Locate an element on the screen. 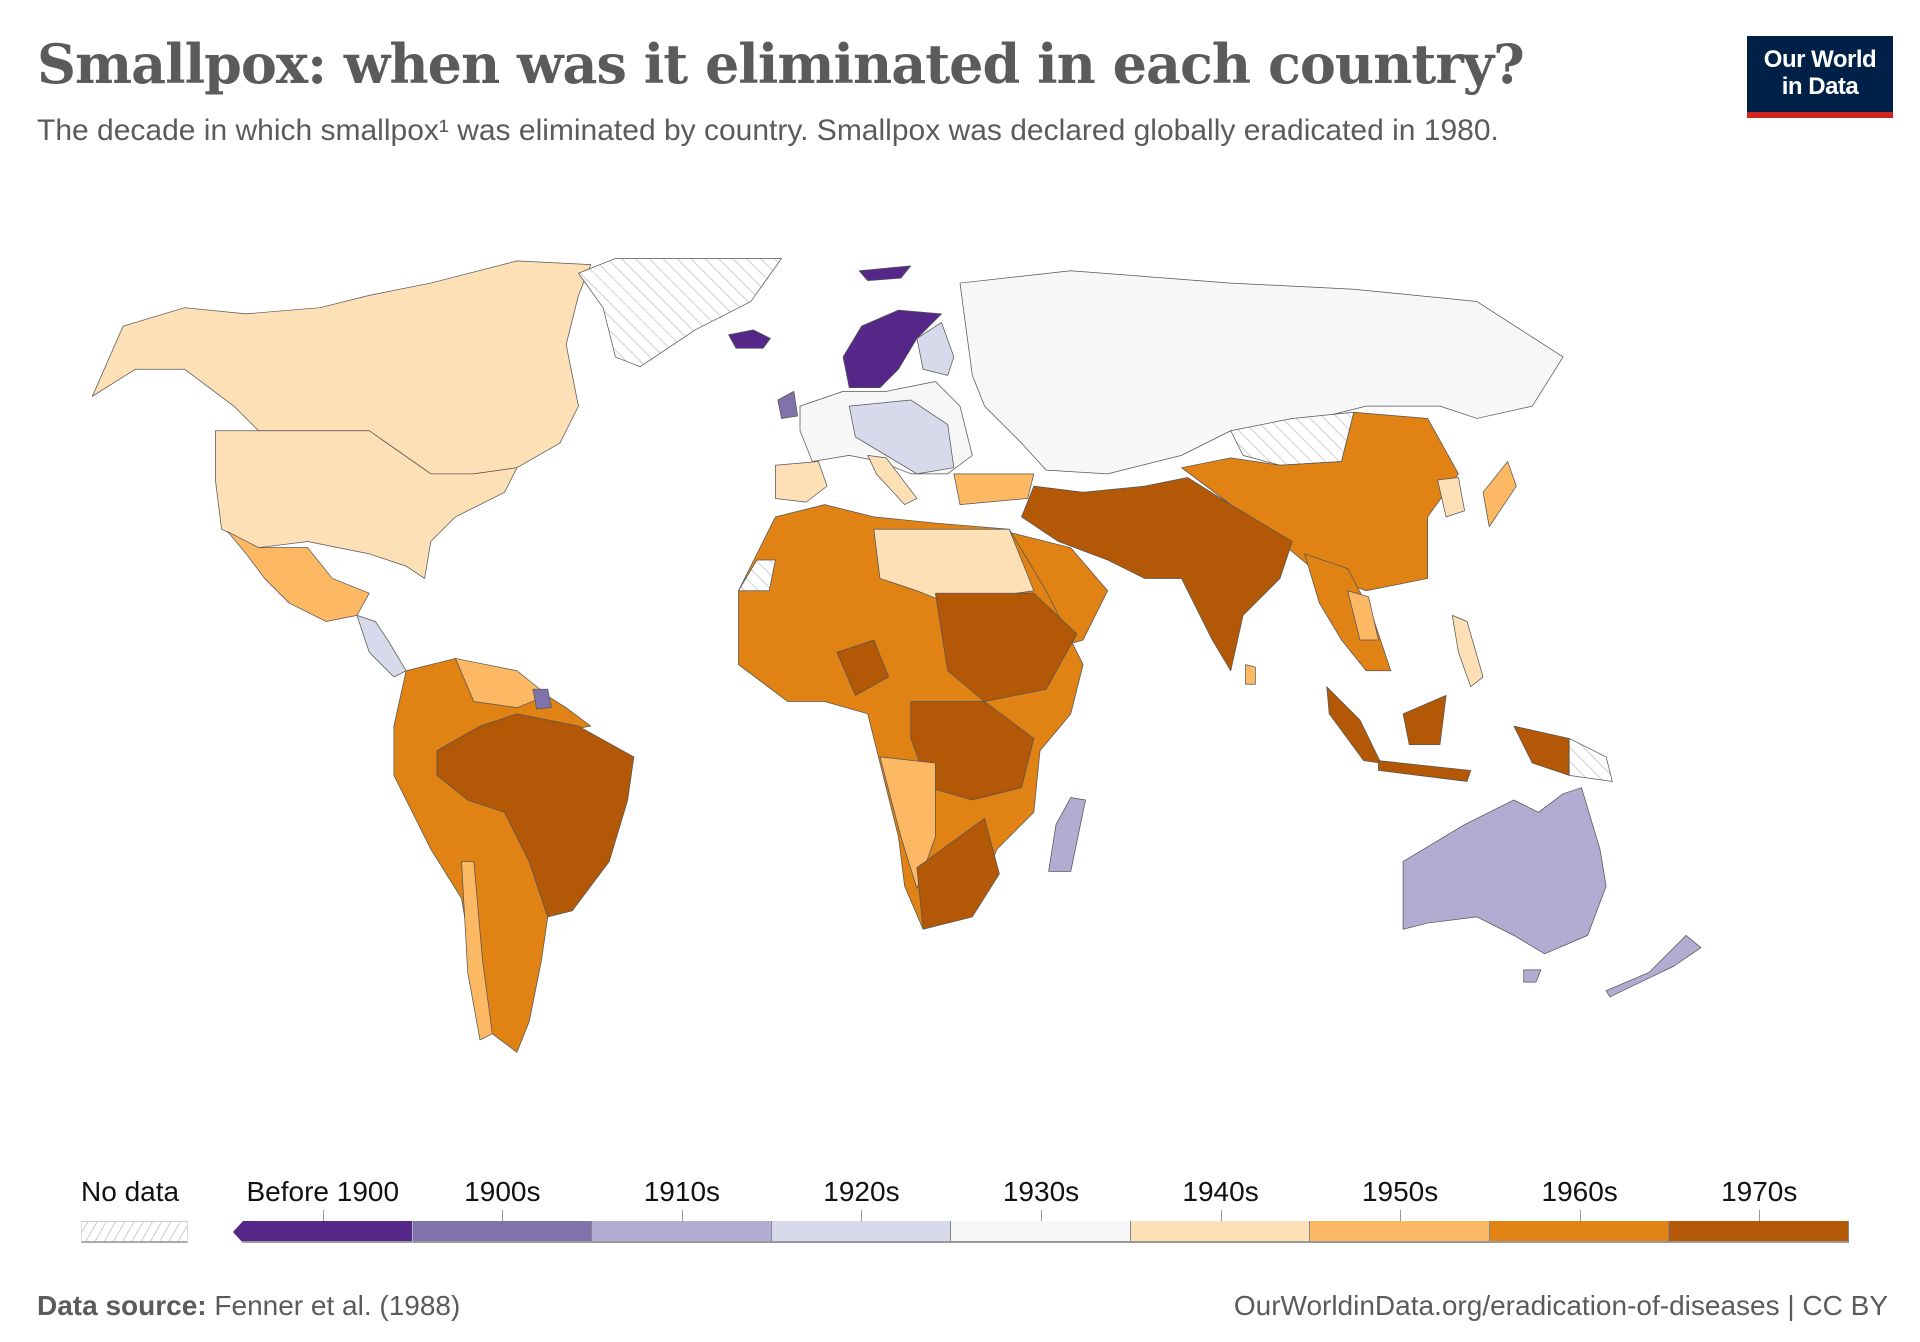  data-source-value: Fenner et al. (1988) is located at coordinates (337, 1305).